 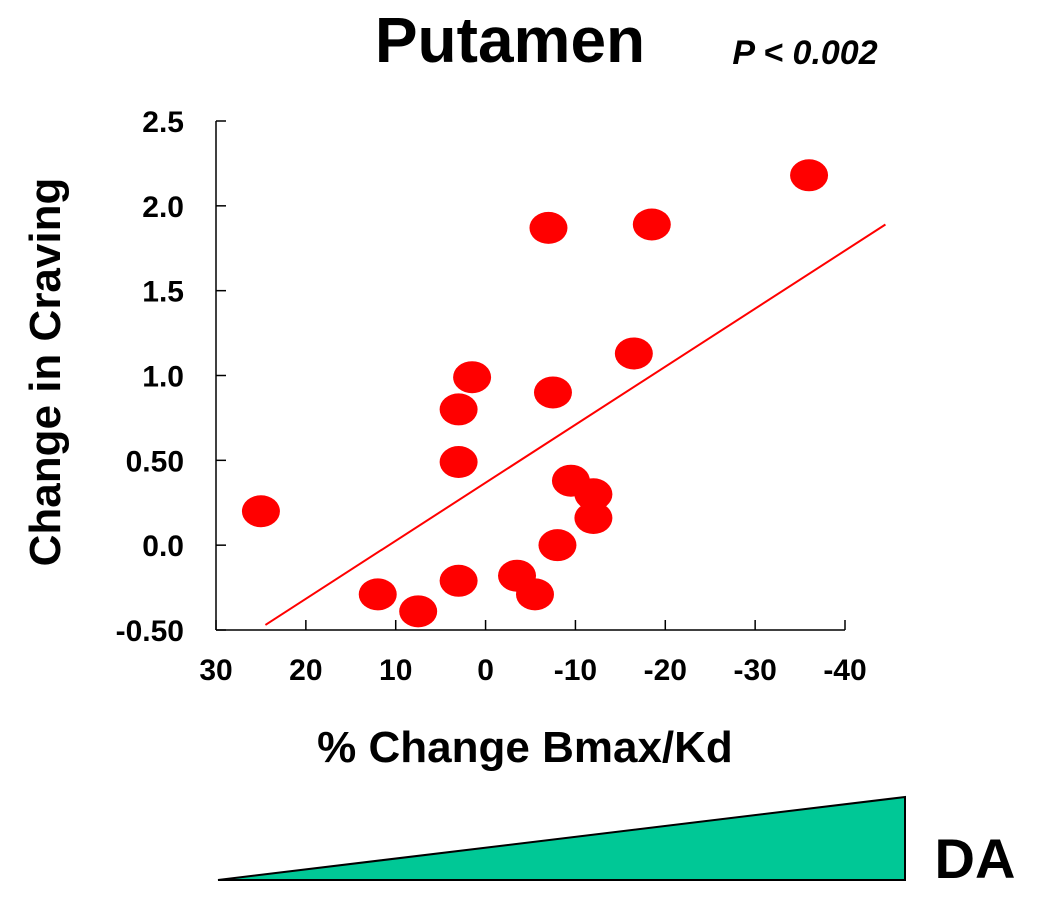 I want to click on y-tick-label: 2.0, so click(x=163, y=207).